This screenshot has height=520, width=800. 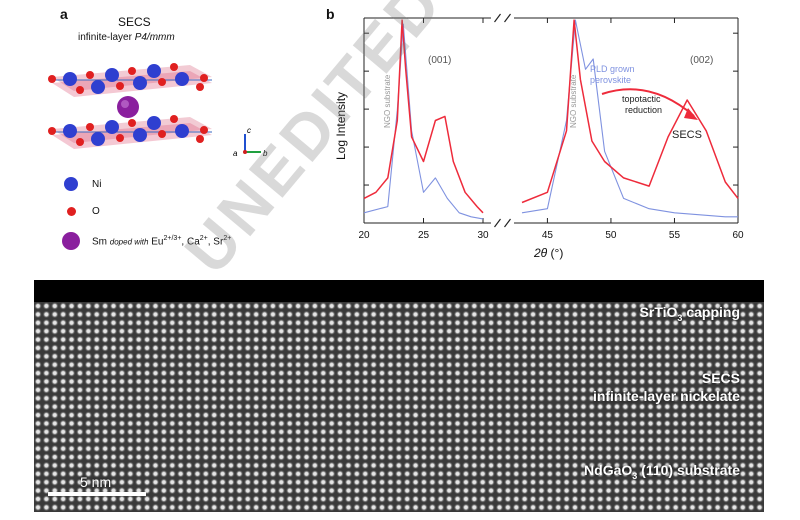 What do you see at coordinates (130, 132) in the screenshot?
I see `nio2-layer-bottom` at bounding box center [130, 132].